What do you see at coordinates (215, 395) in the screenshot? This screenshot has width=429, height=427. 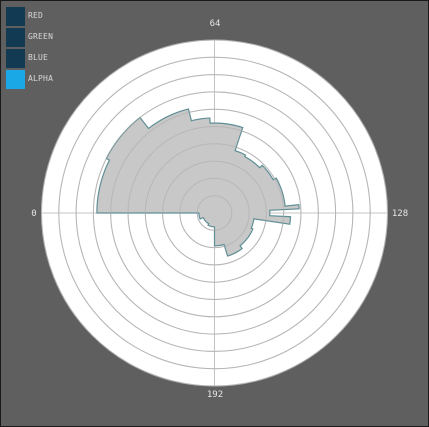 I see `angle-tick-192: 192` at bounding box center [215, 395].